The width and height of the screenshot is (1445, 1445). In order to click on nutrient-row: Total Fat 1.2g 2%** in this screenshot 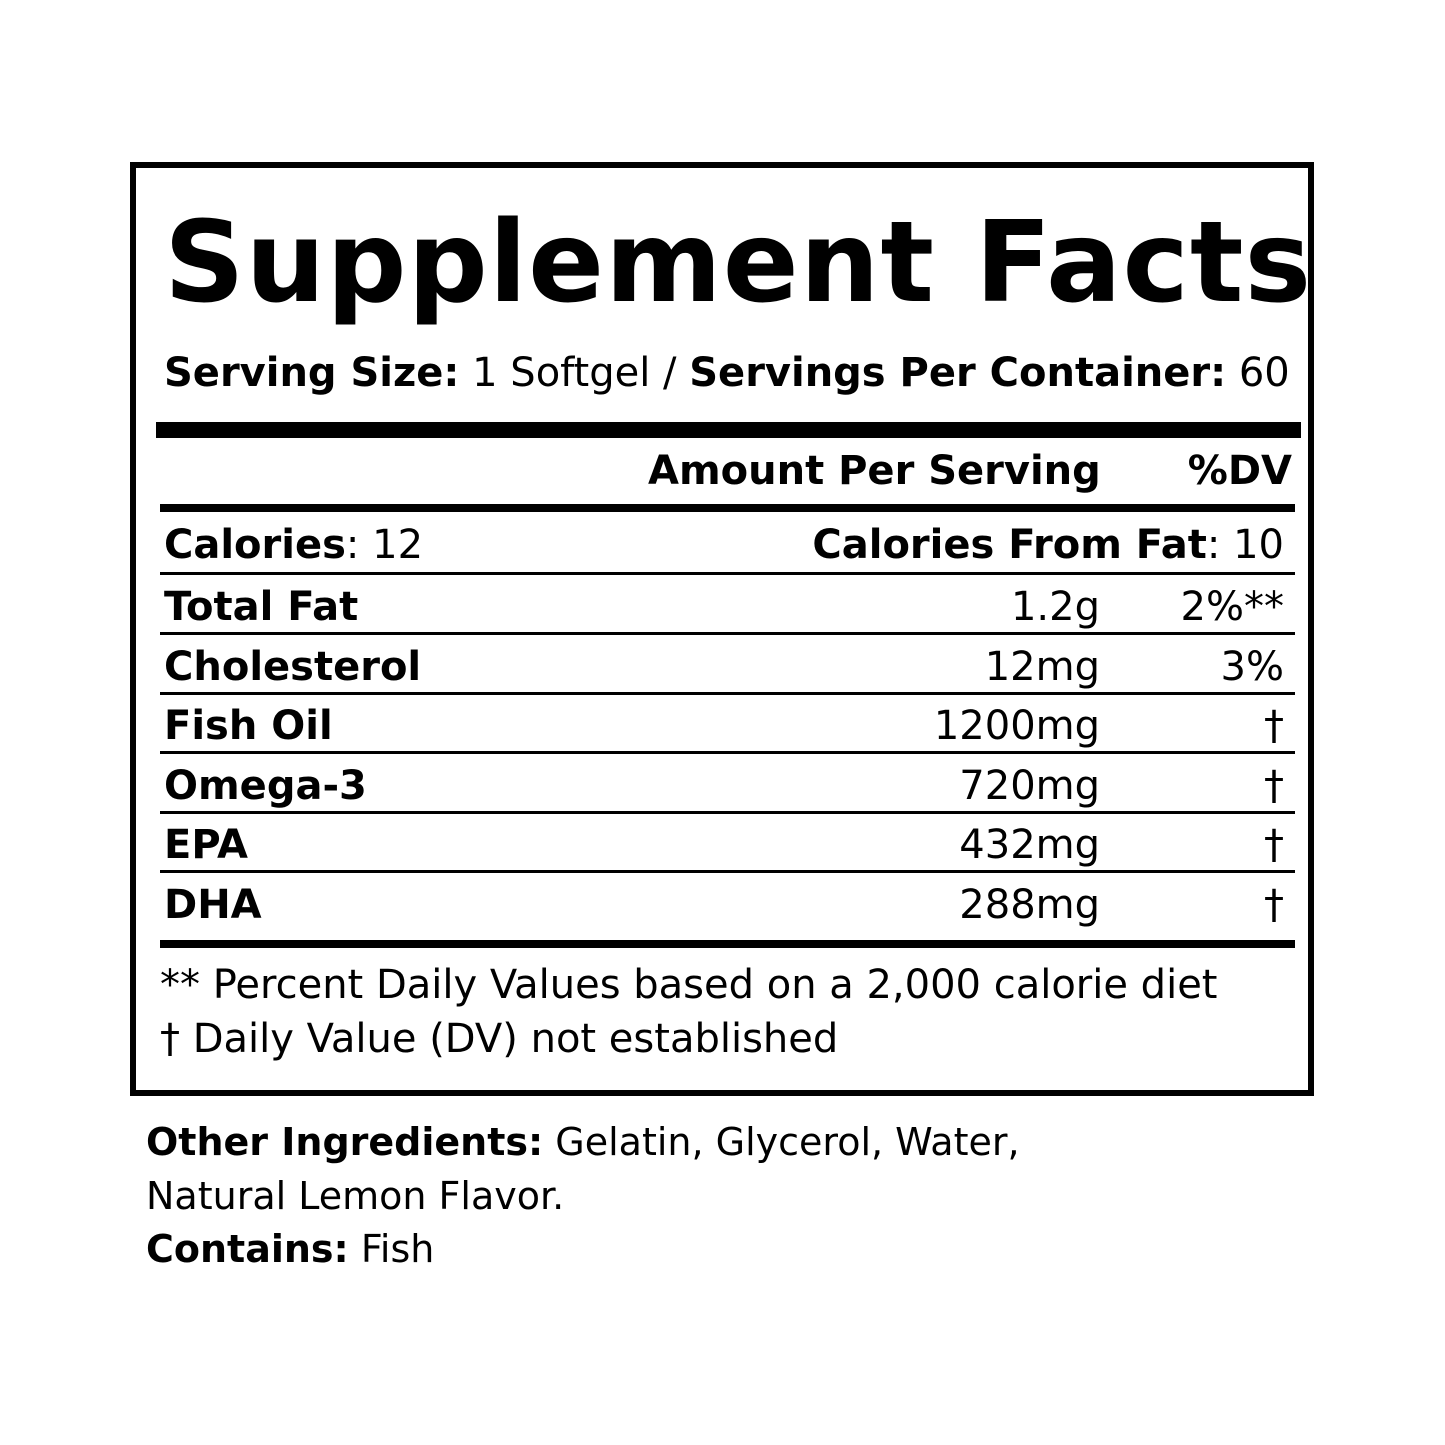, I will do `click(725, 605)`.